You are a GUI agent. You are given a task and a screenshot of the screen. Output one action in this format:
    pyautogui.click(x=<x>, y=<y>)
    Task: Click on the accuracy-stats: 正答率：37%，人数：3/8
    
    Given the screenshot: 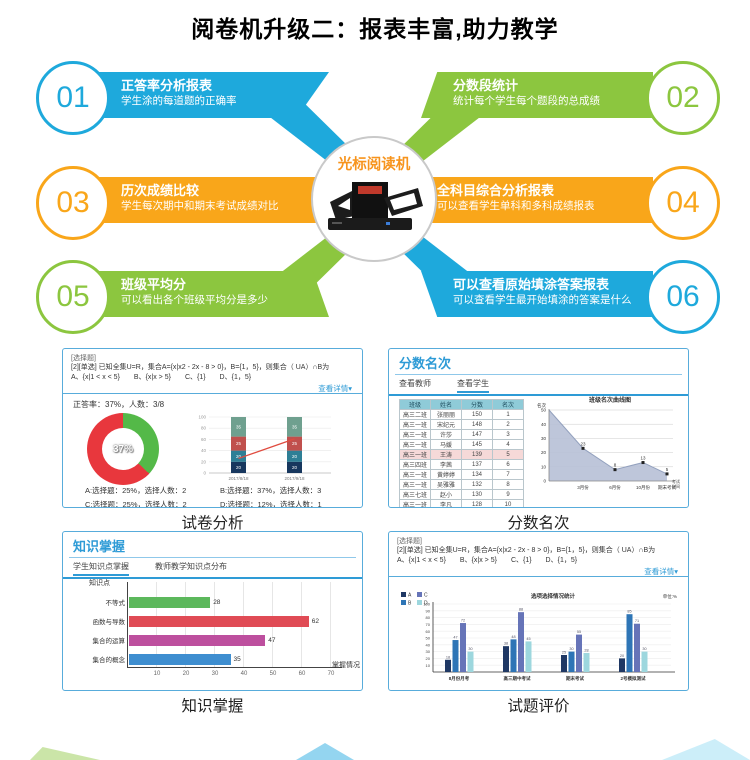 What is the action you would take?
    pyautogui.click(x=119, y=404)
    